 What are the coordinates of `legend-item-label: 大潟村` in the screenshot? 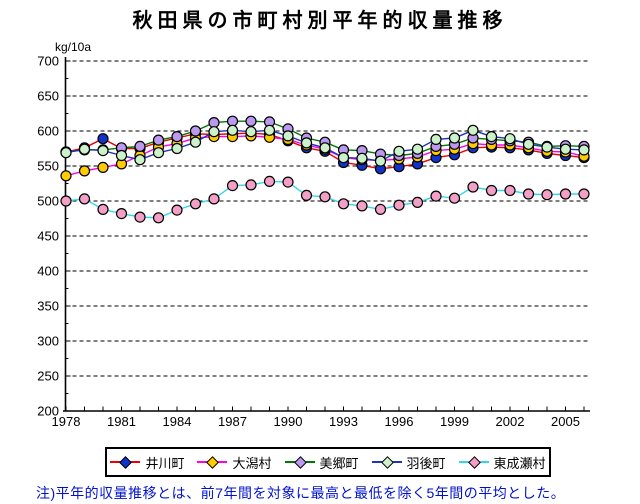 It's located at (252, 463).